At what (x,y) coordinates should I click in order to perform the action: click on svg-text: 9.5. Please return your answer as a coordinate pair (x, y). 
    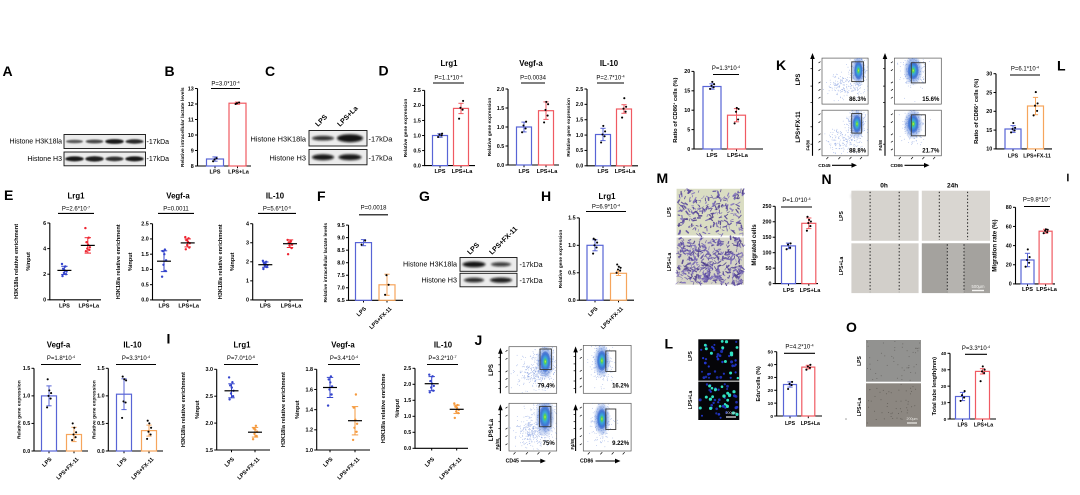
    Looking at the image, I should click on (341, 226).